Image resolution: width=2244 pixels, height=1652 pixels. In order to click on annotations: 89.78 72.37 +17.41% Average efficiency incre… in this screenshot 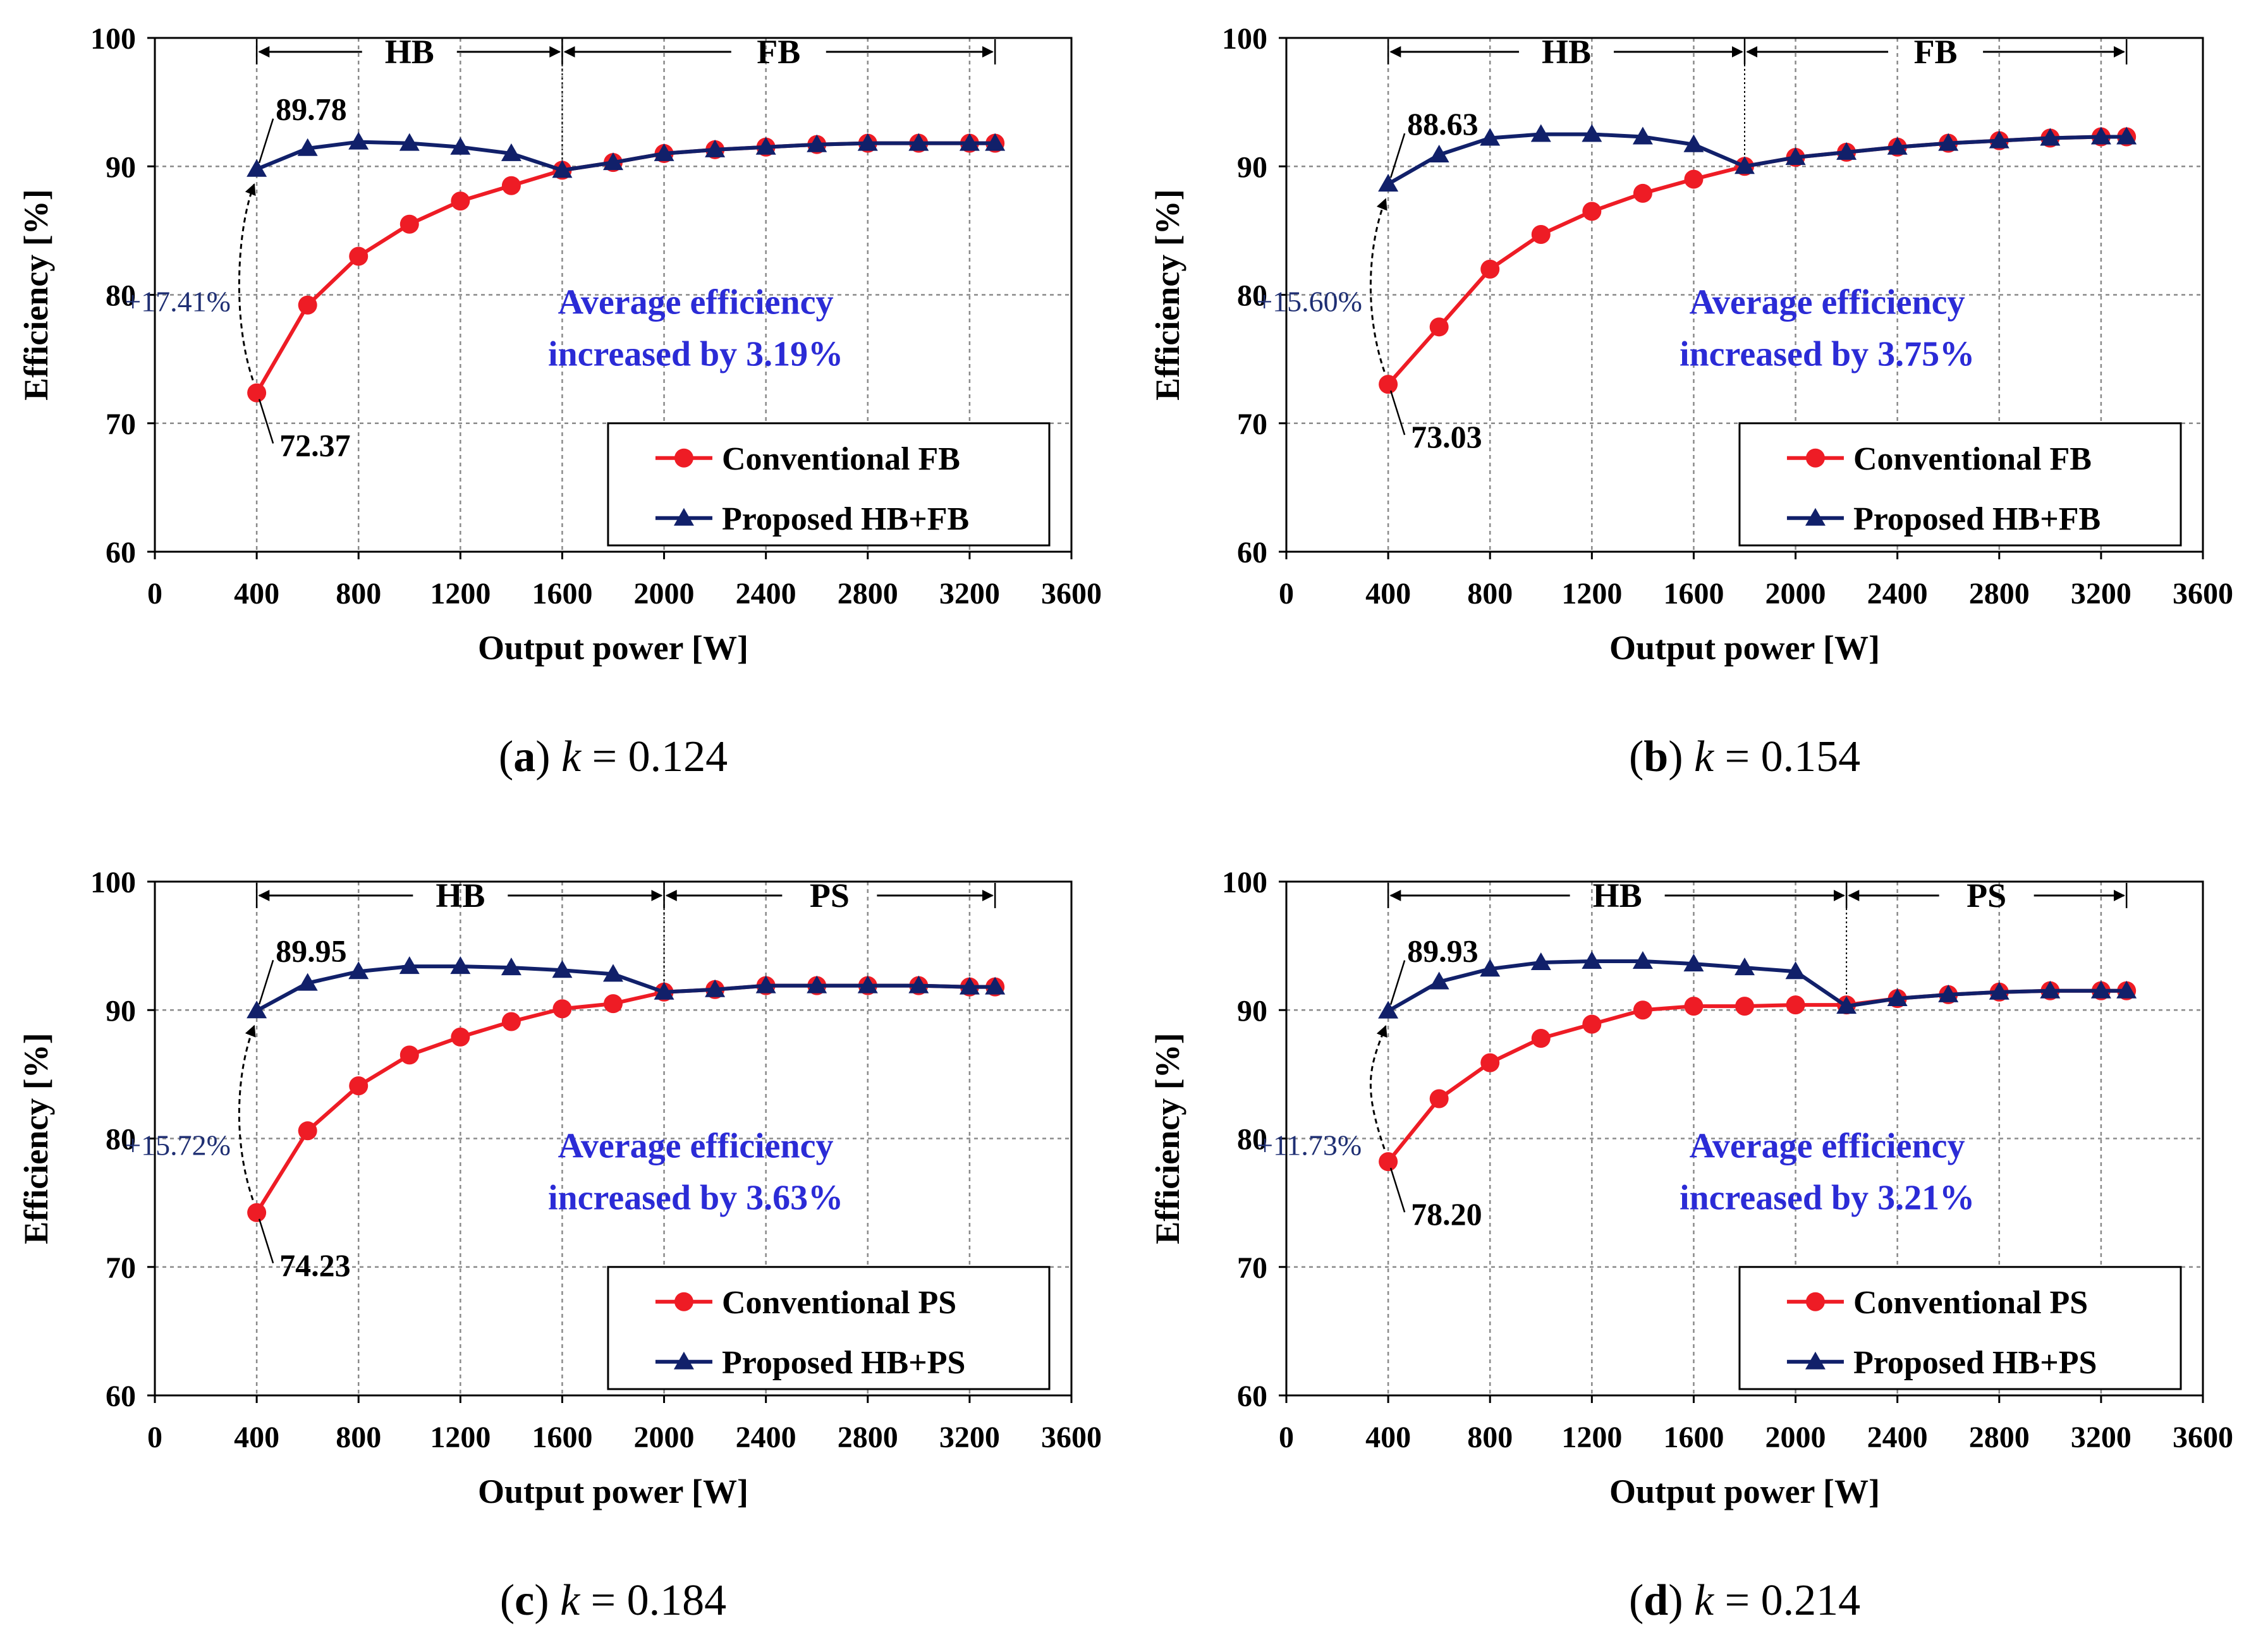, I will do `click(484, 277)`.